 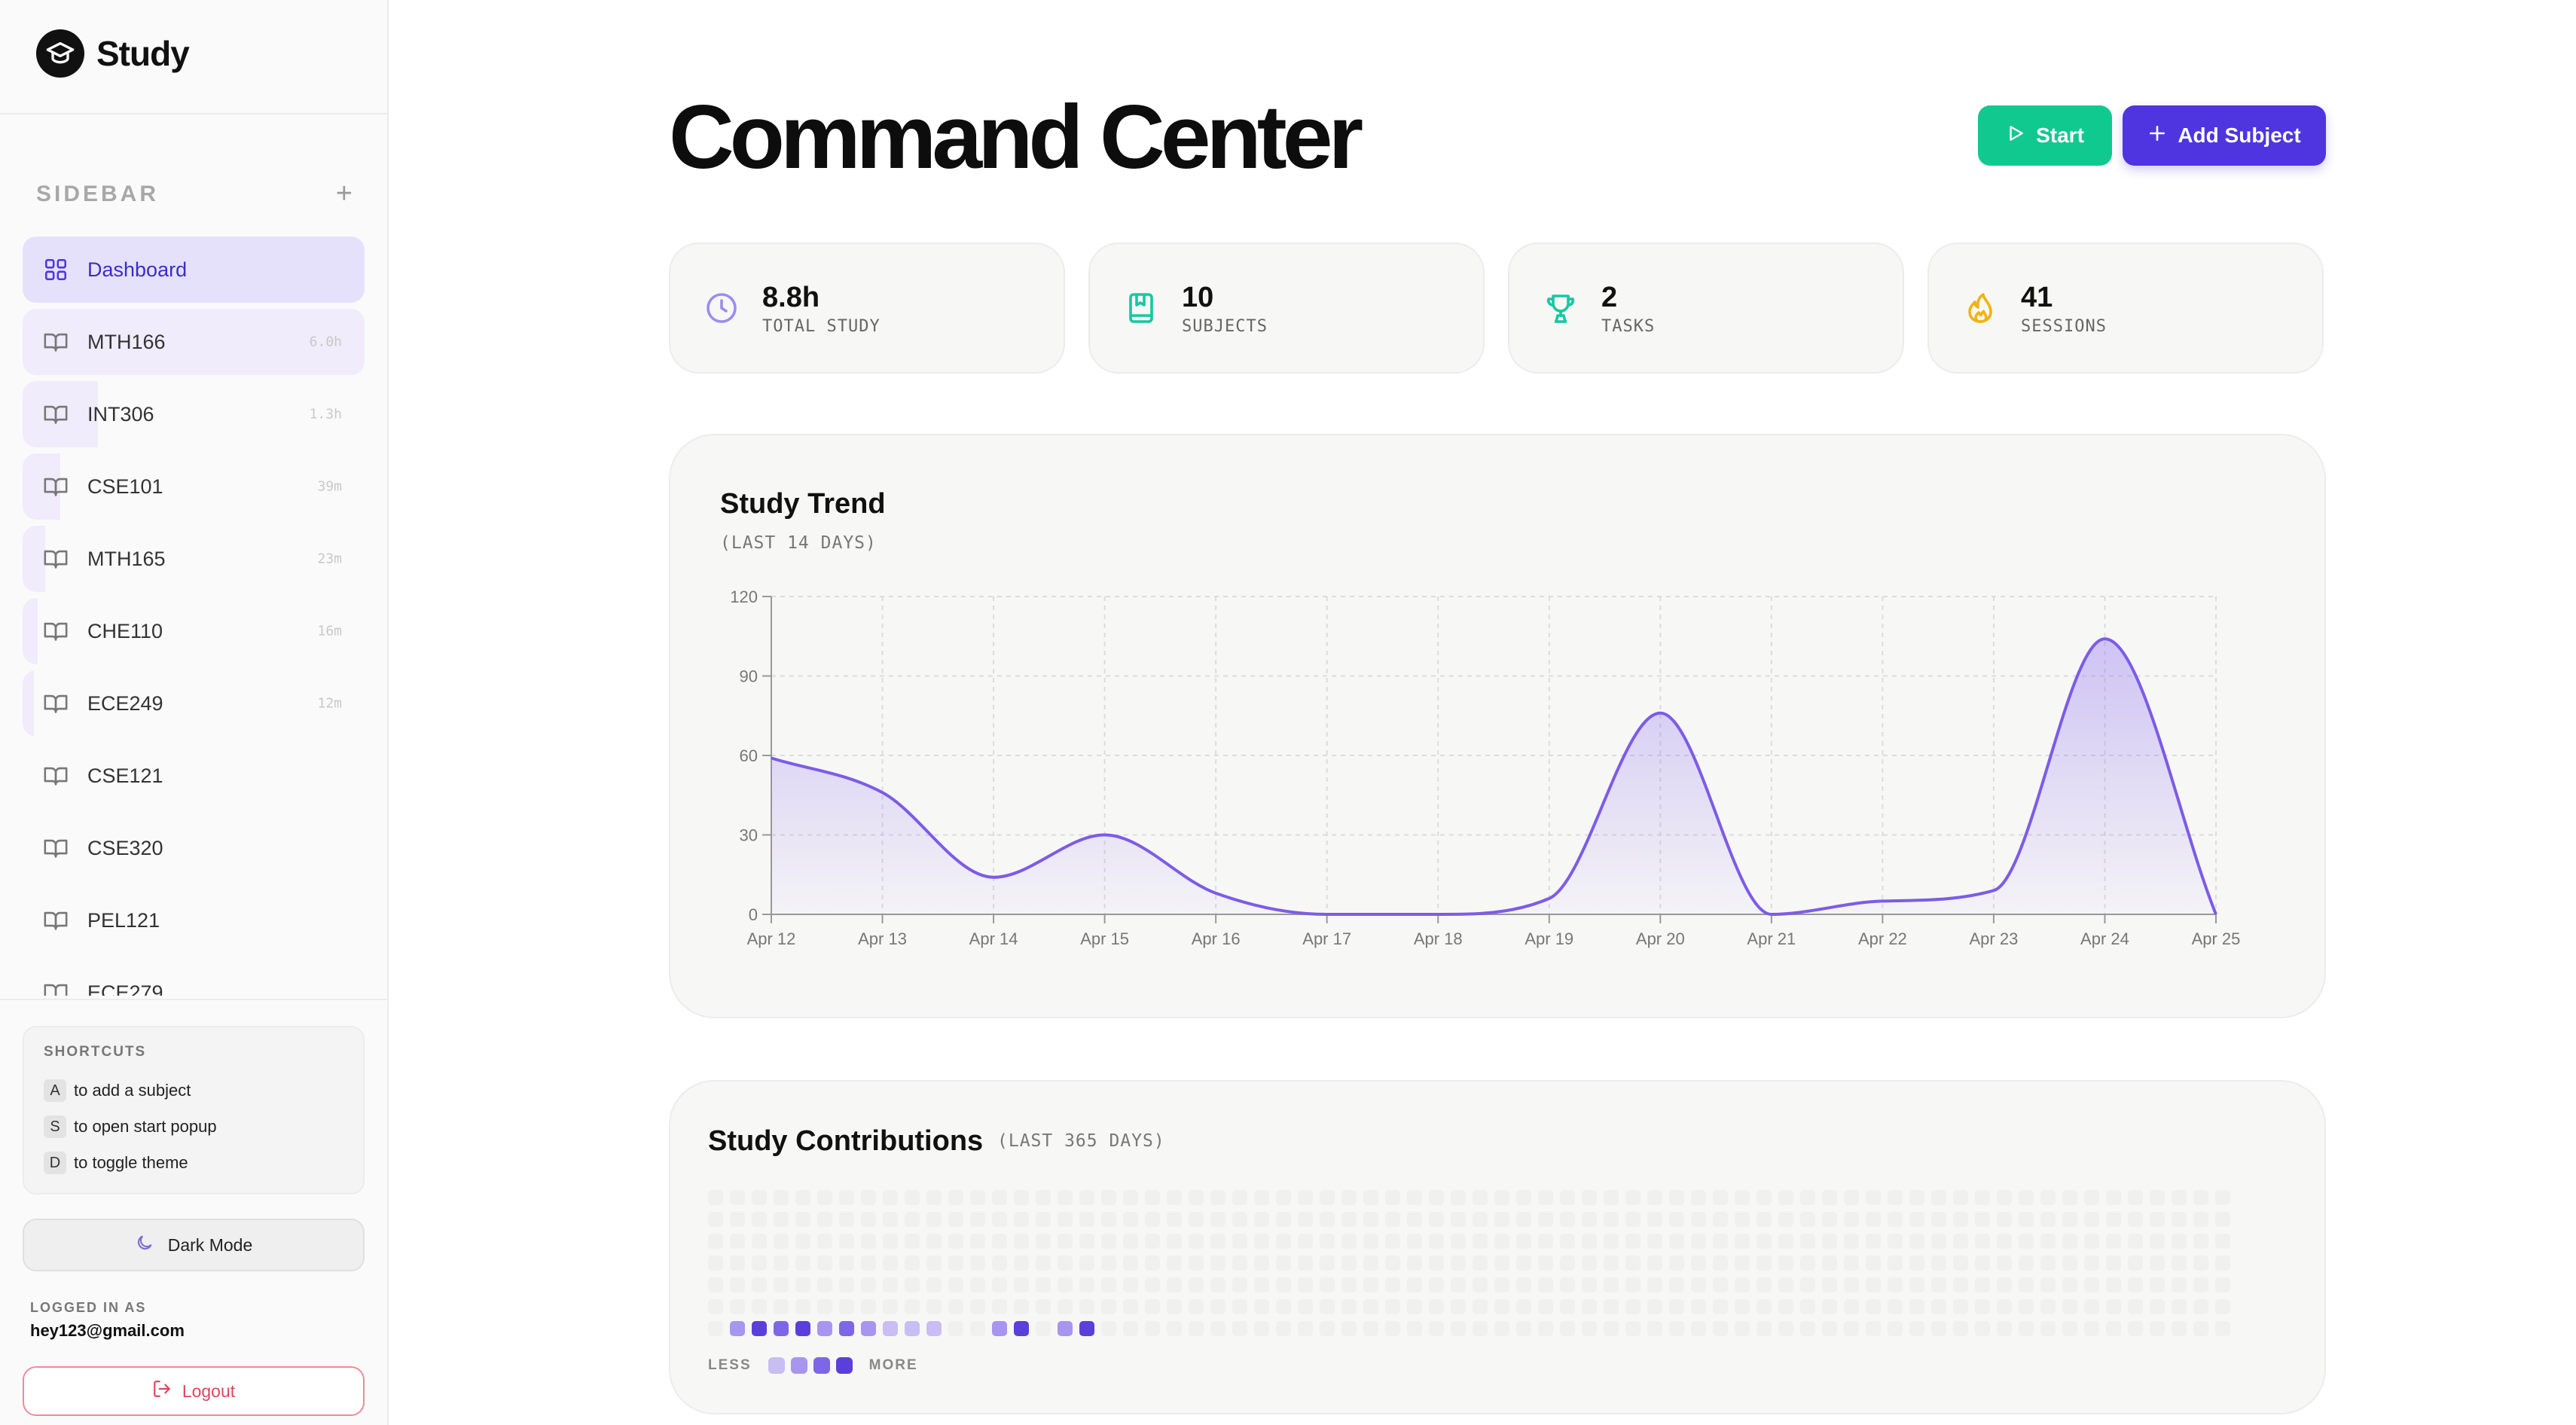 What do you see at coordinates (194, 414) in the screenshot?
I see `sidebar-item-int306: INT306 1.3h` at bounding box center [194, 414].